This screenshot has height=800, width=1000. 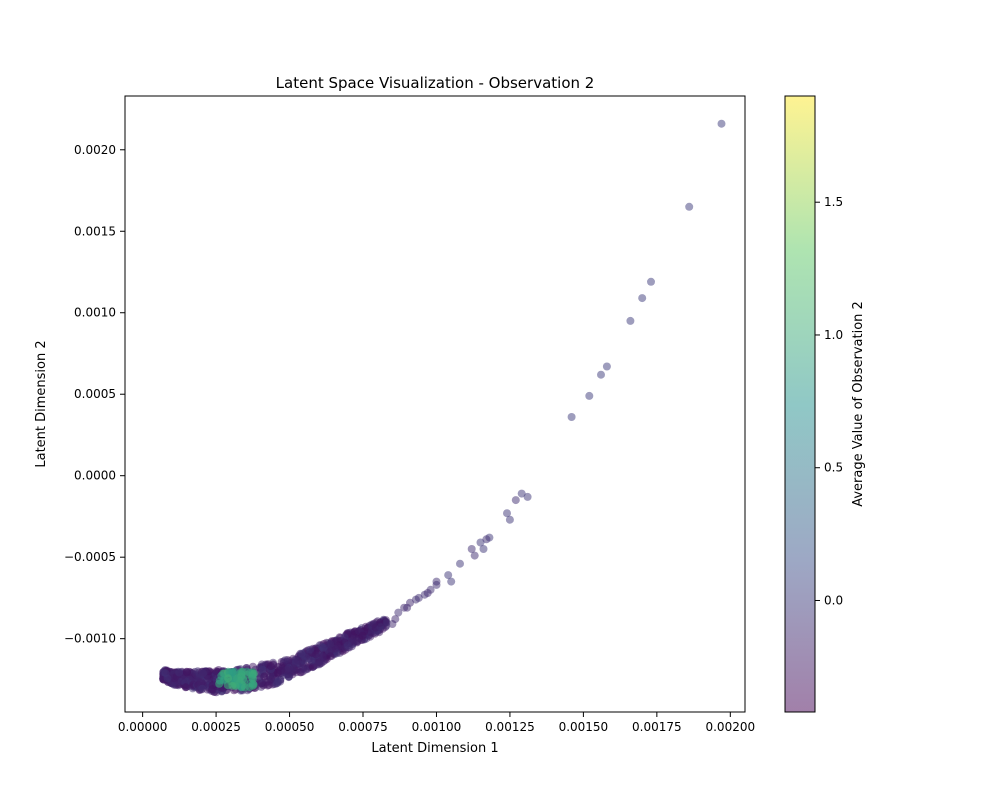 What do you see at coordinates (434, 748) in the screenshot?
I see `x-axis-label: Latent Dimension 1` at bounding box center [434, 748].